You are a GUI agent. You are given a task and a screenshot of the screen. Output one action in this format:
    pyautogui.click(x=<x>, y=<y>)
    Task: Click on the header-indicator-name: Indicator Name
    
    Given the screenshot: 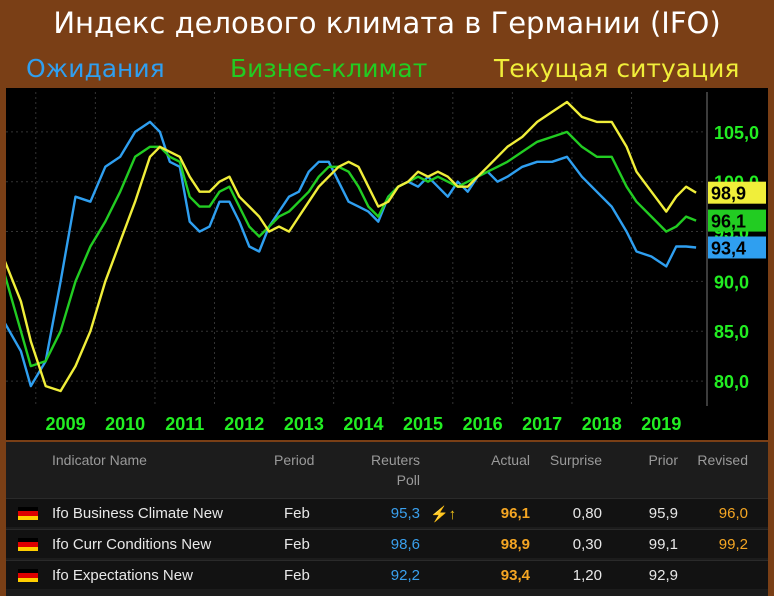 What is the action you would take?
    pyautogui.click(x=99, y=460)
    